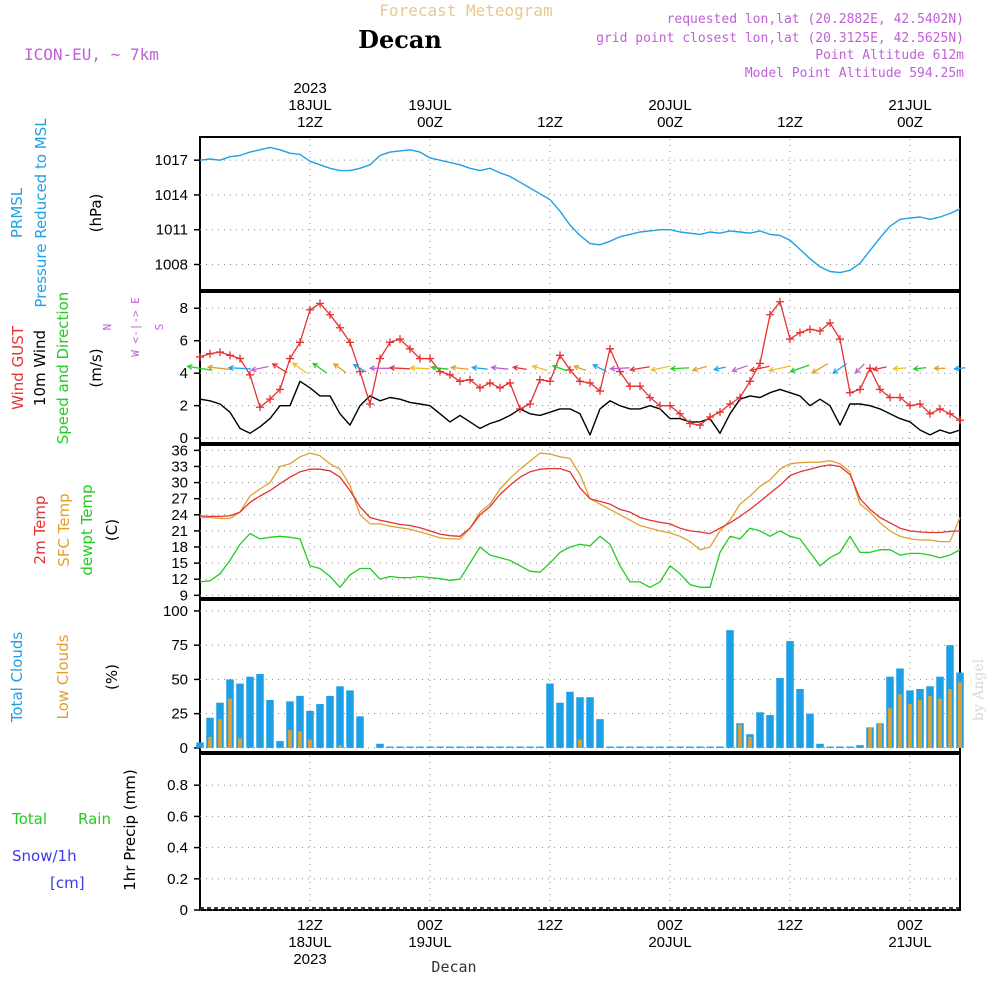 This screenshot has height=1000, width=1000. What do you see at coordinates (909, 105) in the screenshot?
I see `time-label-top: 21JUL` at bounding box center [909, 105].